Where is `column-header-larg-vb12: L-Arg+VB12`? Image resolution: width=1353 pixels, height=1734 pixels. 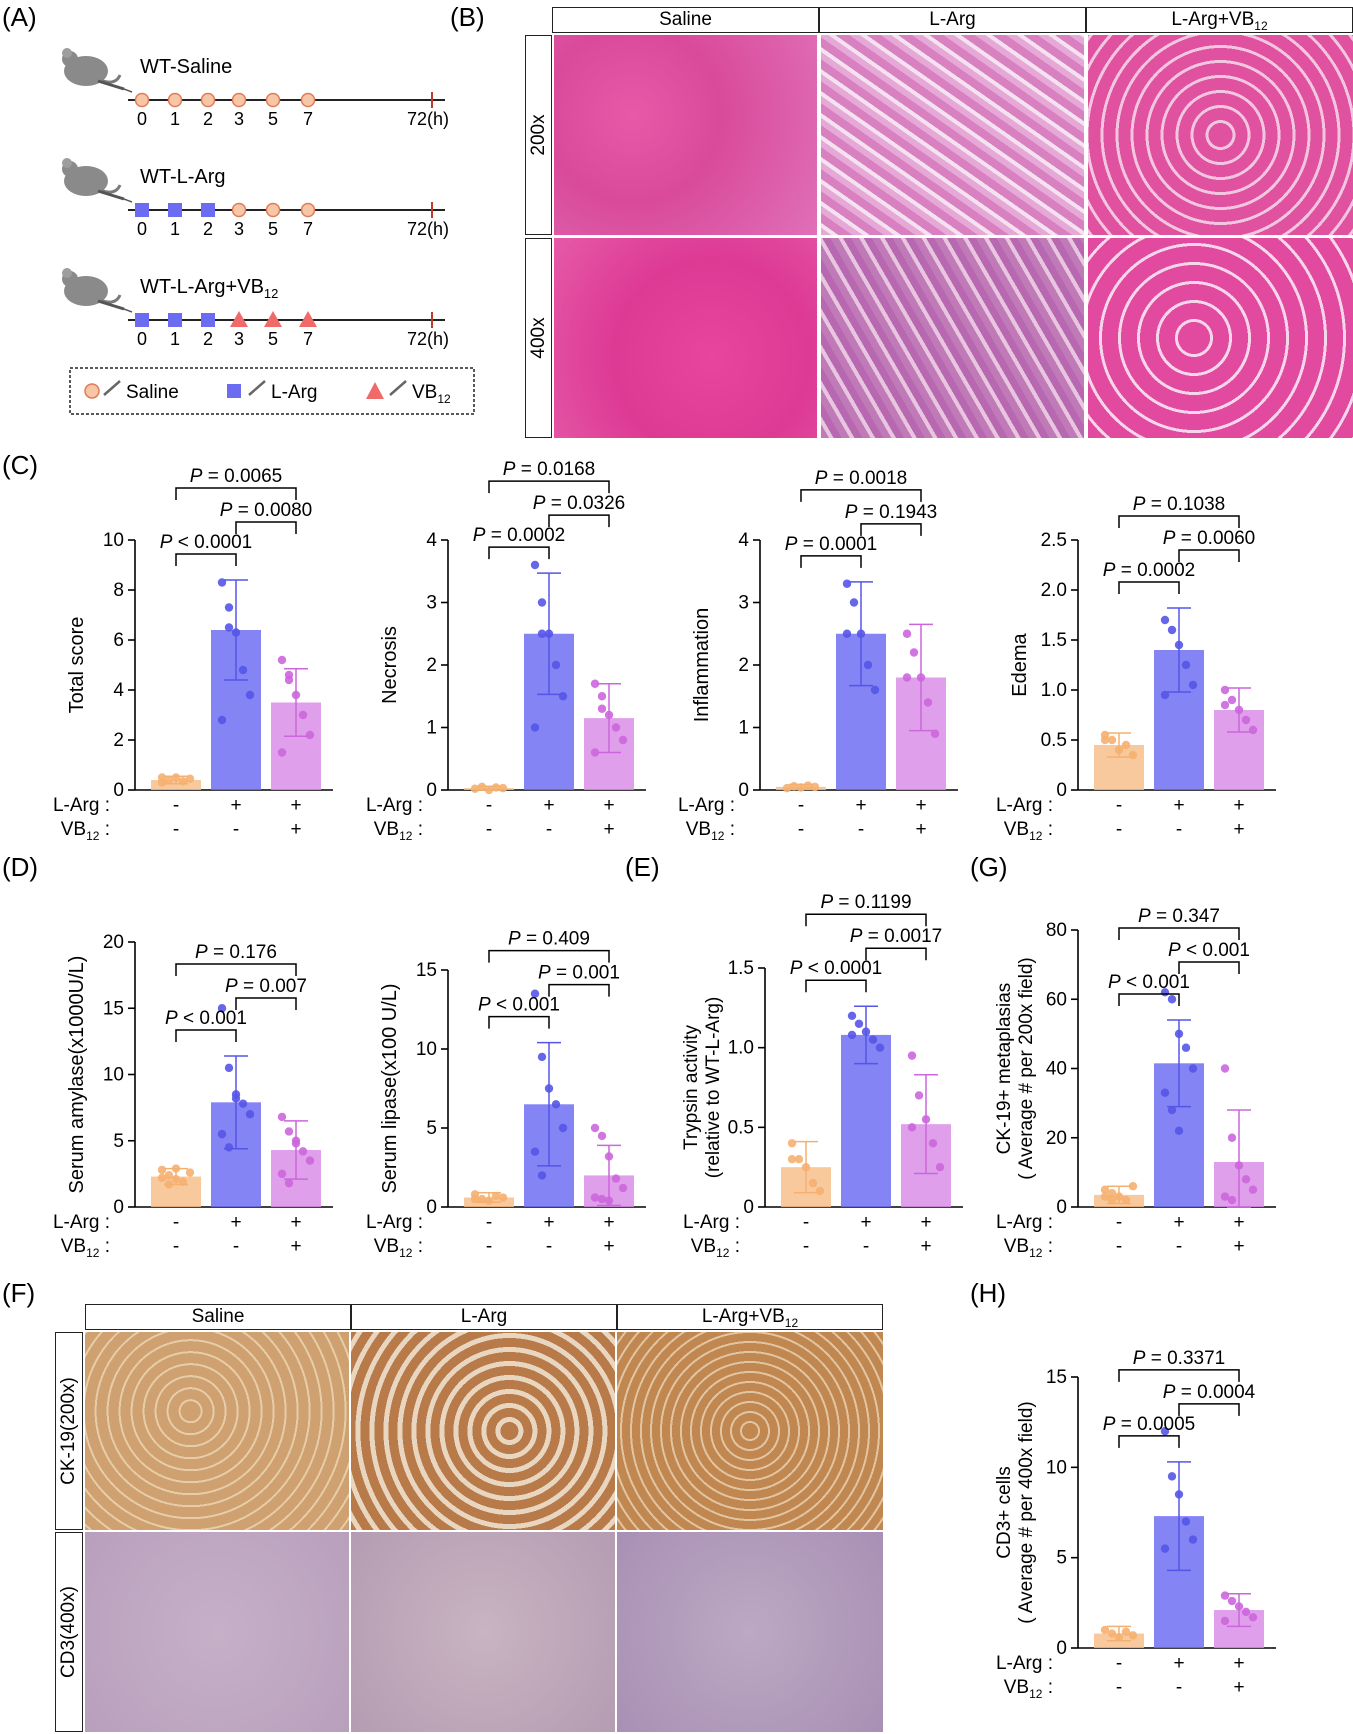
column-header-larg-vb12: L-Arg+VB12 is located at coordinates (750, 1317).